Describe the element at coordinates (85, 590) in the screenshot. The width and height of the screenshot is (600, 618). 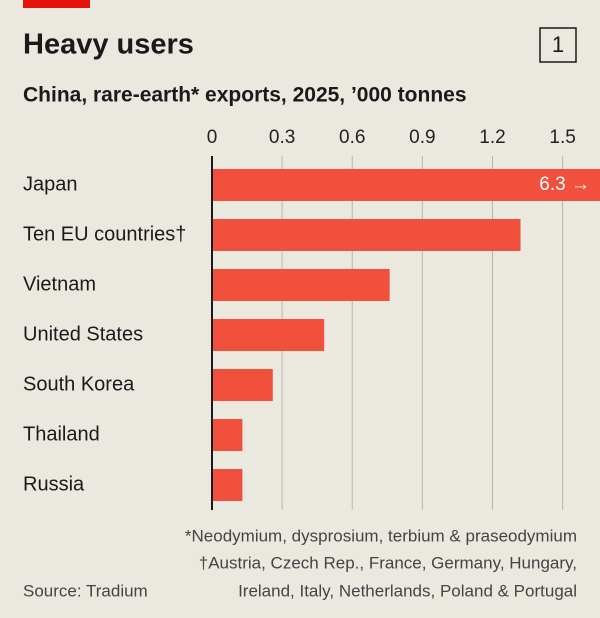
I see `source: Source: Tradium` at that location.